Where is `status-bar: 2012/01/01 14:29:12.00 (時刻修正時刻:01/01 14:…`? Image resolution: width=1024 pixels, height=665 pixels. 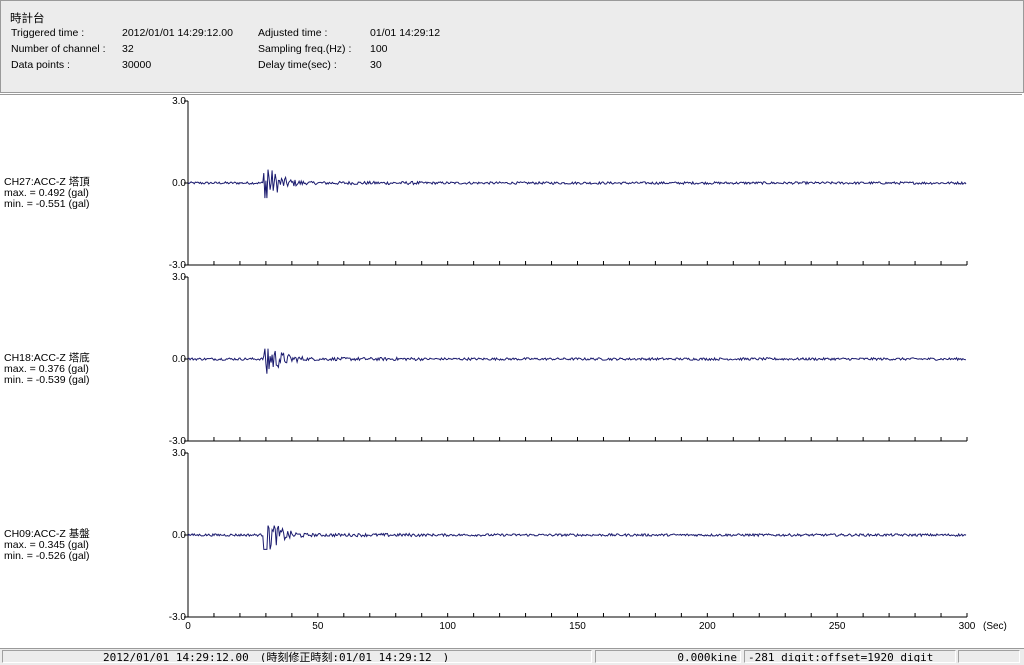
status-bar: 2012/01/01 14:29:12.00 (時刻修正時刻:01/01 14:… is located at coordinates (512, 656).